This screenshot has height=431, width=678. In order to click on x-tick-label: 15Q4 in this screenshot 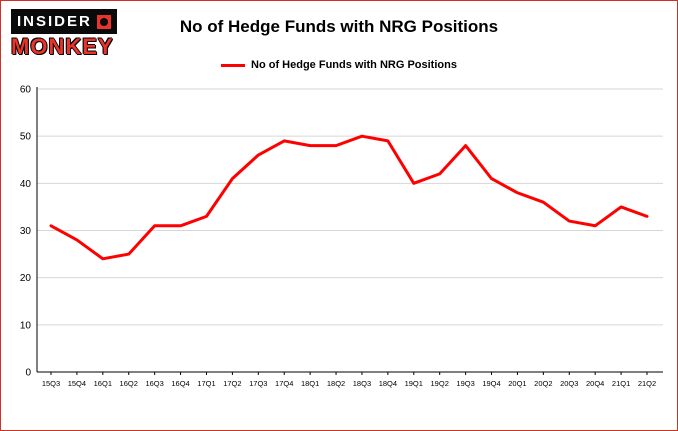, I will do `click(77, 383)`.